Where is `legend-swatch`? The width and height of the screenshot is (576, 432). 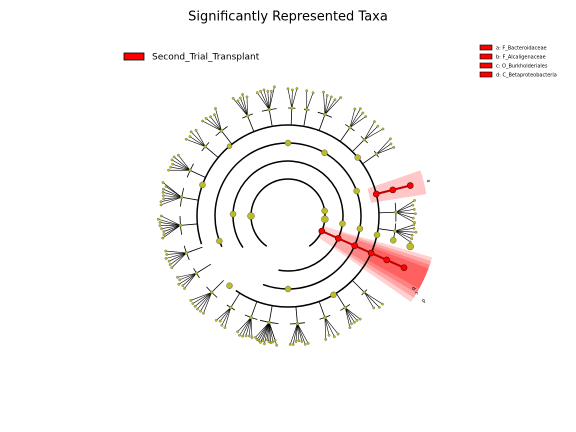 legend-swatch is located at coordinates (134, 56).